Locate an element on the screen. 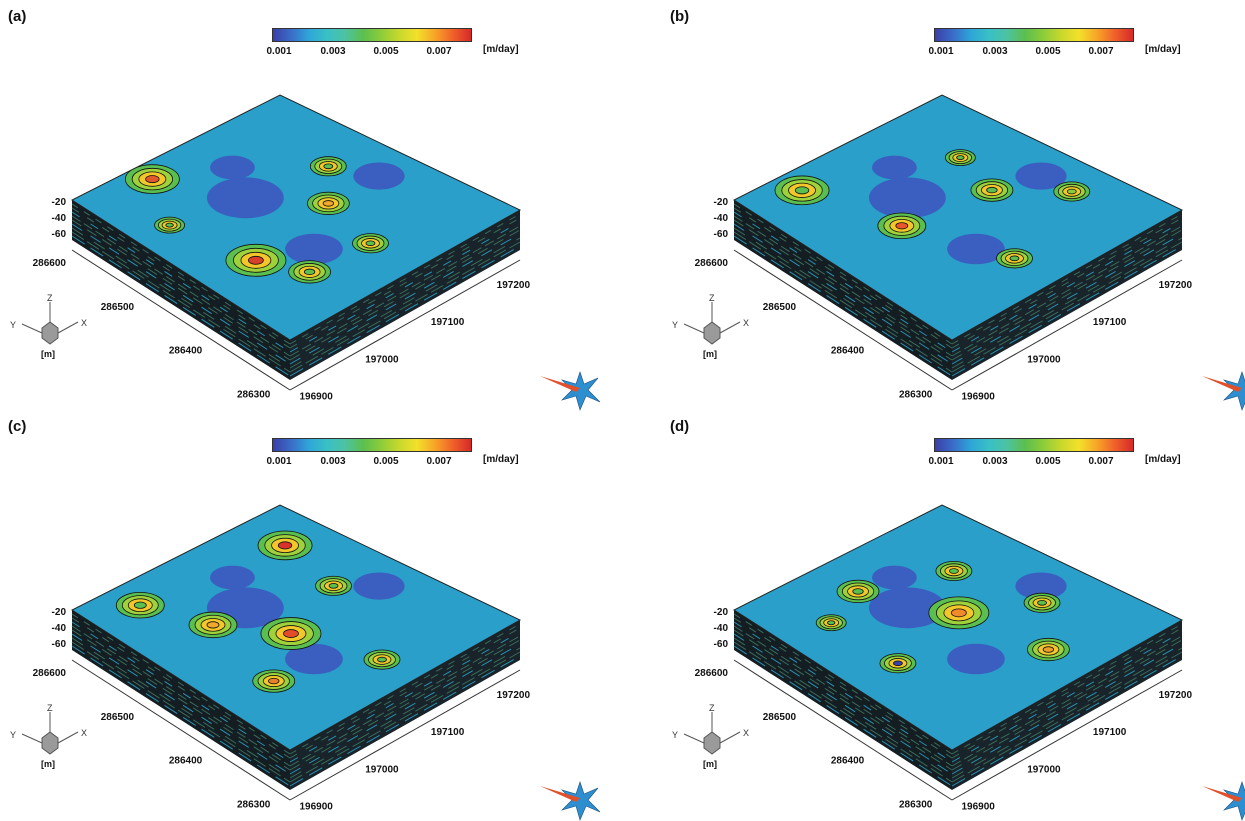  panel-label: (d) is located at coordinates (680, 426).